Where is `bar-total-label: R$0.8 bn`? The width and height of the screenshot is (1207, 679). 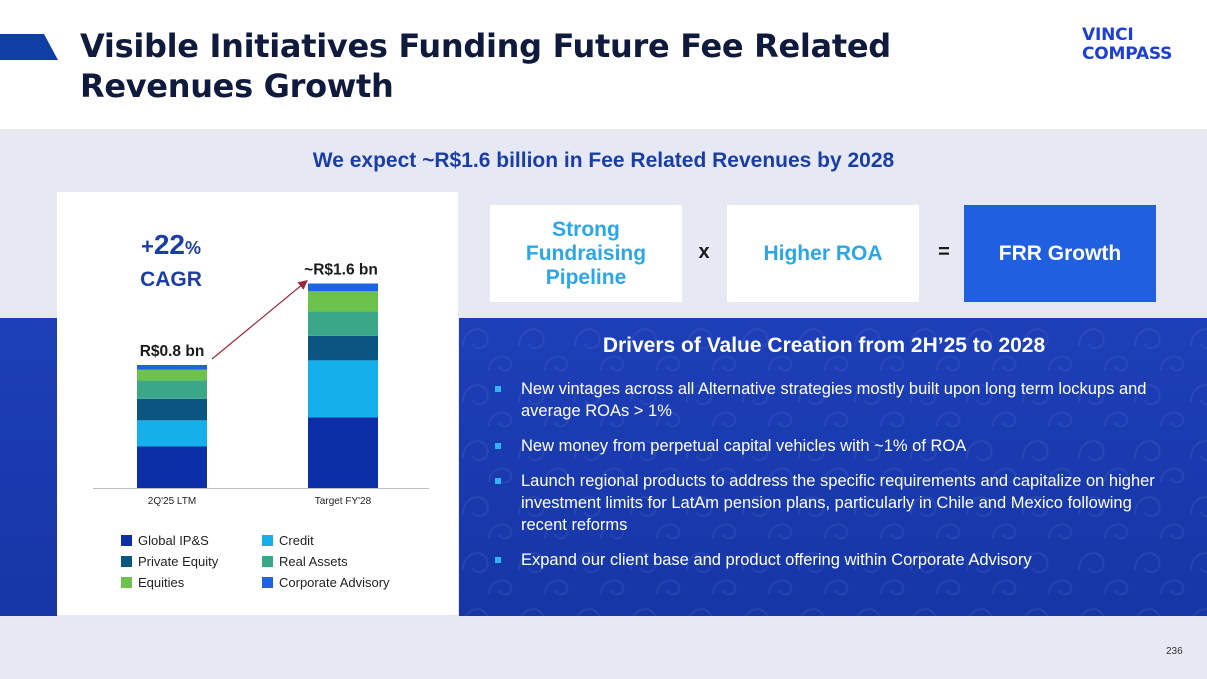 bar-total-label: R$0.8 bn is located at coordinates (172, 351).